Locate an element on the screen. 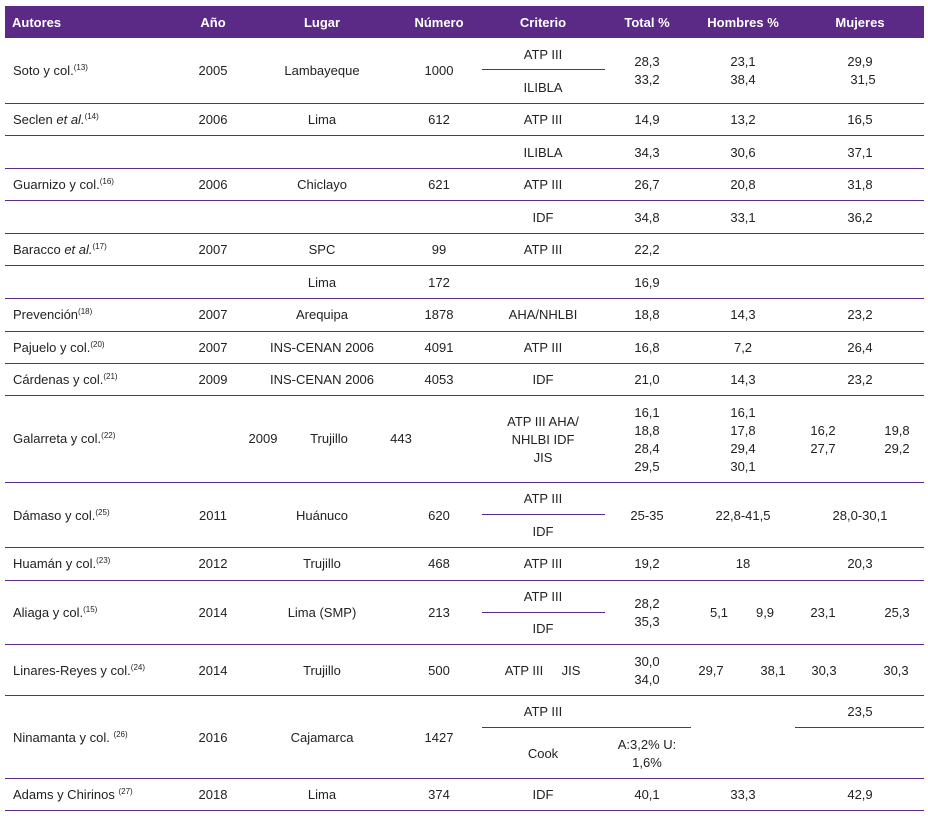 This screenshot has height=816, width=928. header-total: Total % is located at coordinates (647, 22).